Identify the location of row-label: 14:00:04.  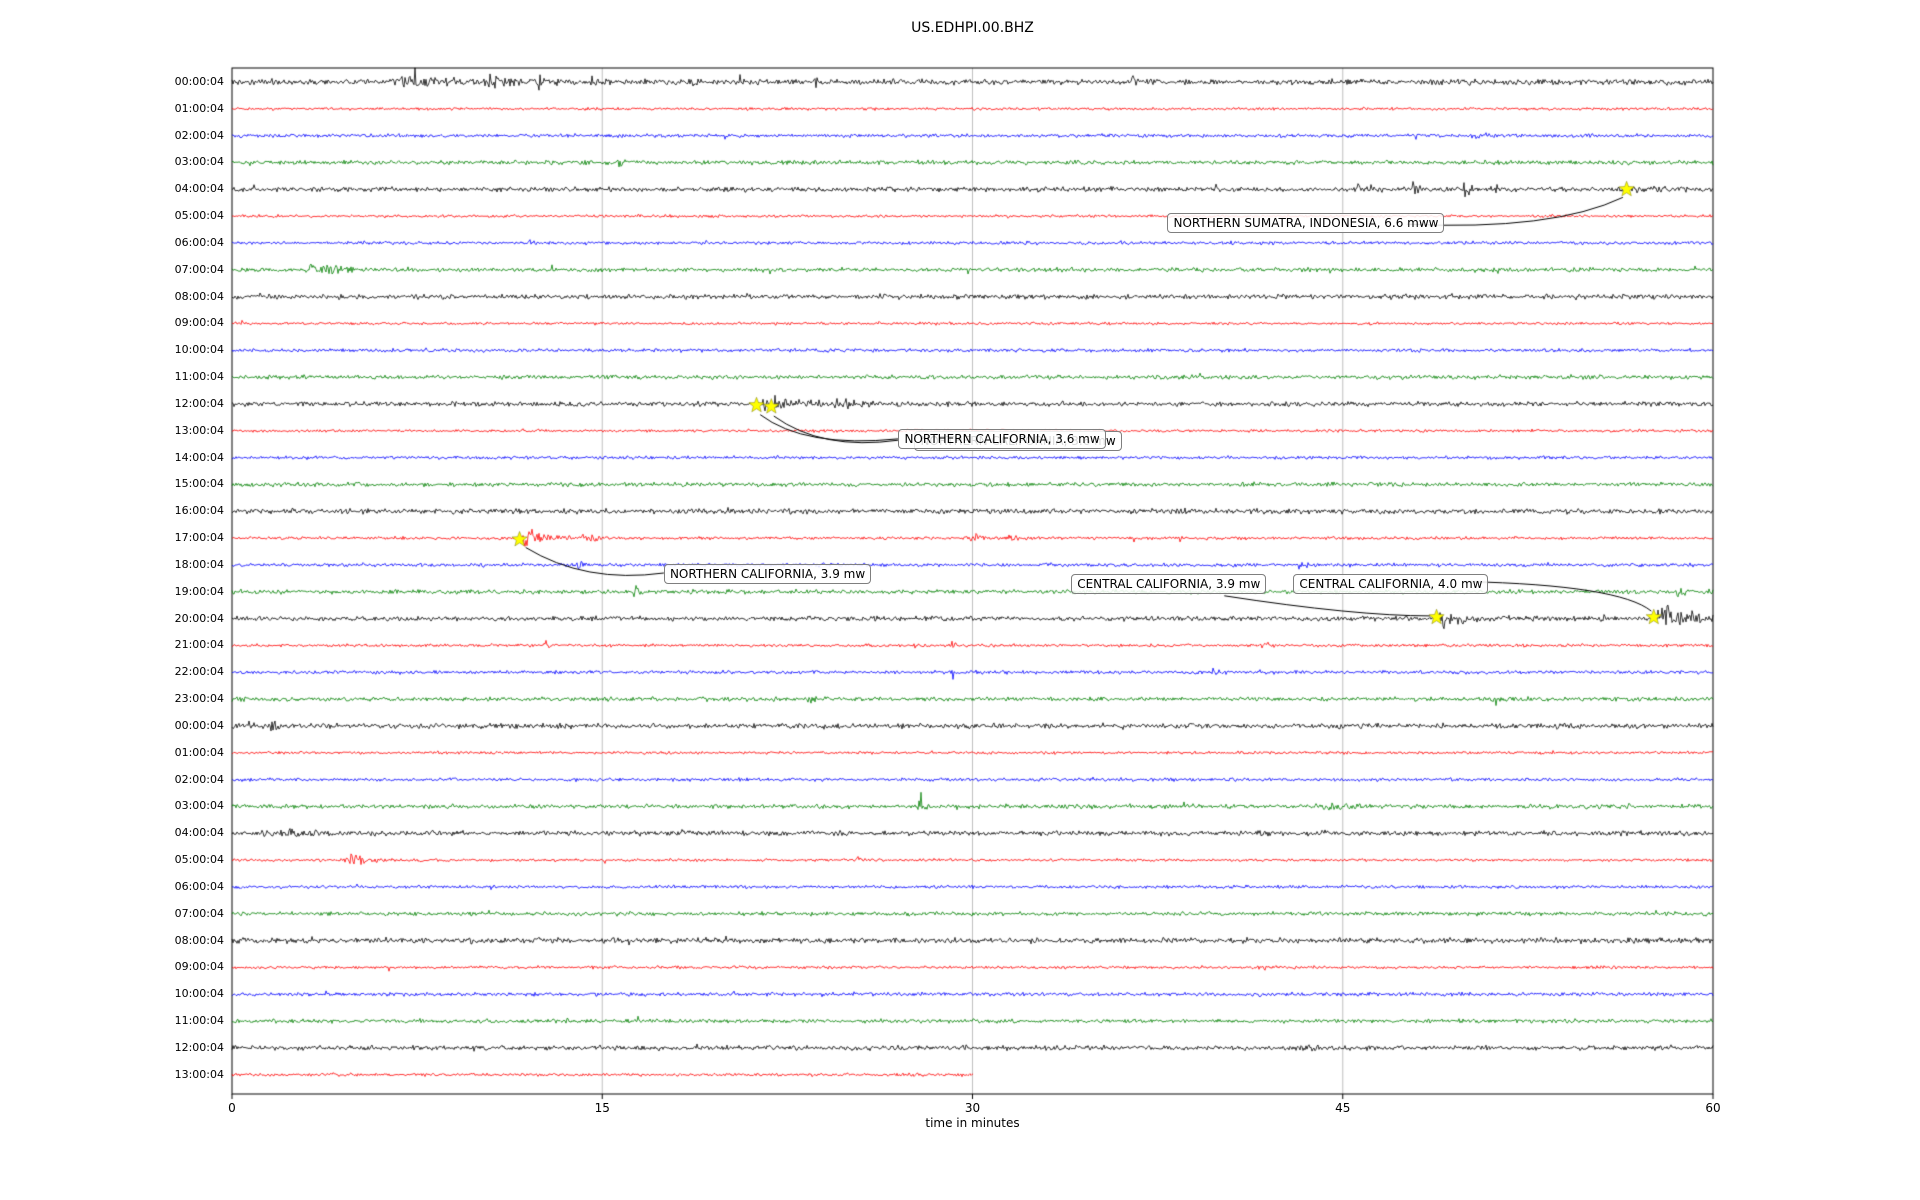
(199, 457).